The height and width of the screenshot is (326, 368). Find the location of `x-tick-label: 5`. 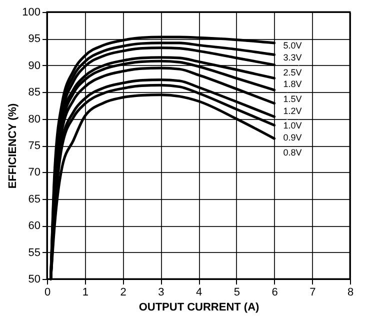

x-tick-label: 5 is located at coordinates (237, 292).